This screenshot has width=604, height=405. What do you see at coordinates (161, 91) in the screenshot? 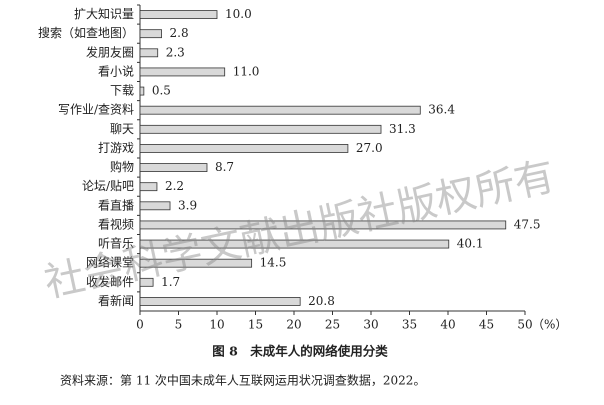
I see `value-label: 0.5` at bounding box center [161, 91].